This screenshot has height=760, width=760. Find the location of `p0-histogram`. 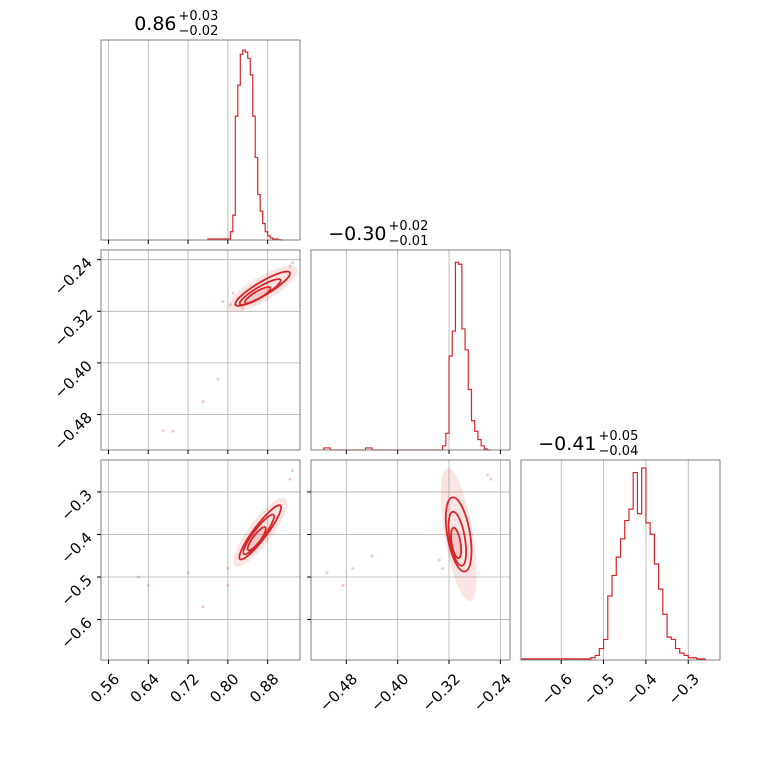

p0-histogram is located at coordinates (245, 145).